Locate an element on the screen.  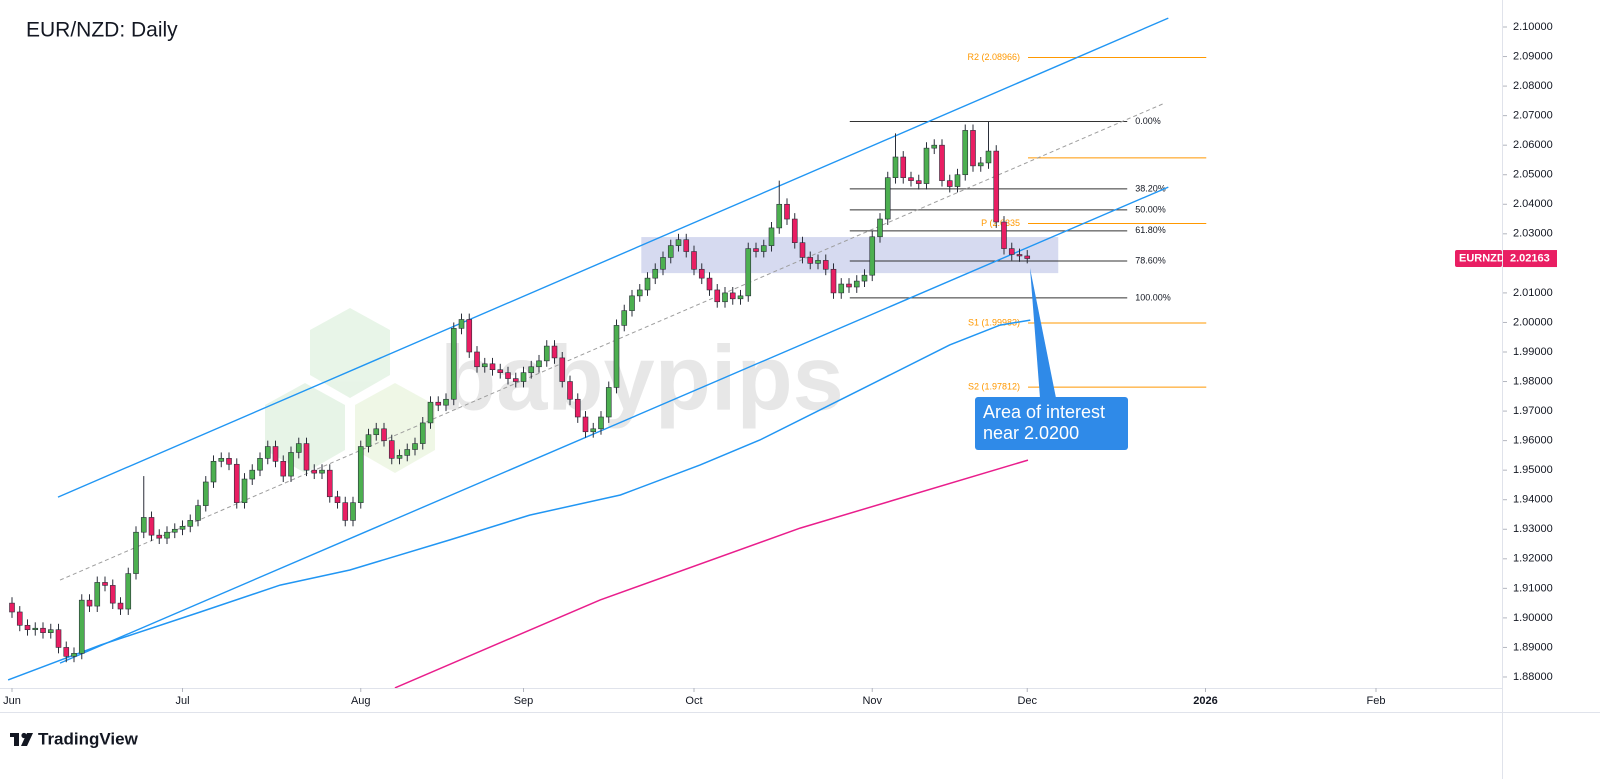
fib-label: 78.60% is located at coordinates (1150, 260).